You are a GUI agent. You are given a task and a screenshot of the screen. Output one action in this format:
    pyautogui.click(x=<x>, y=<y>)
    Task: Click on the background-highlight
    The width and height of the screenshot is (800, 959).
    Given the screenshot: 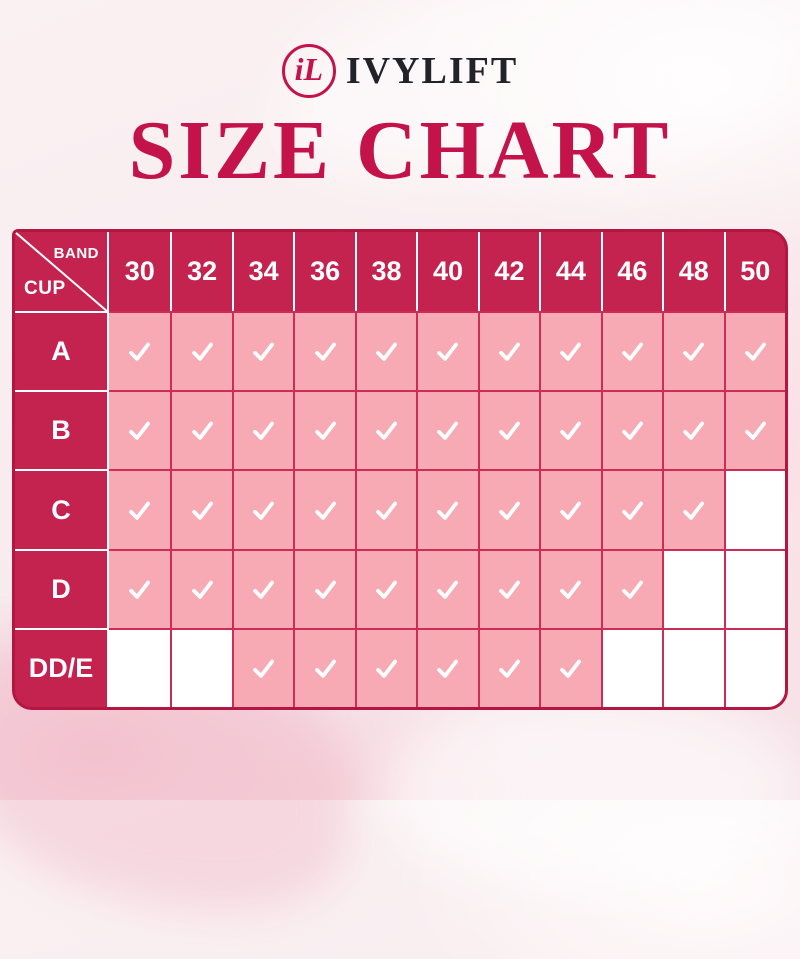 What is the action you would take?
    pyautogui.click(x=590, y=790)
    